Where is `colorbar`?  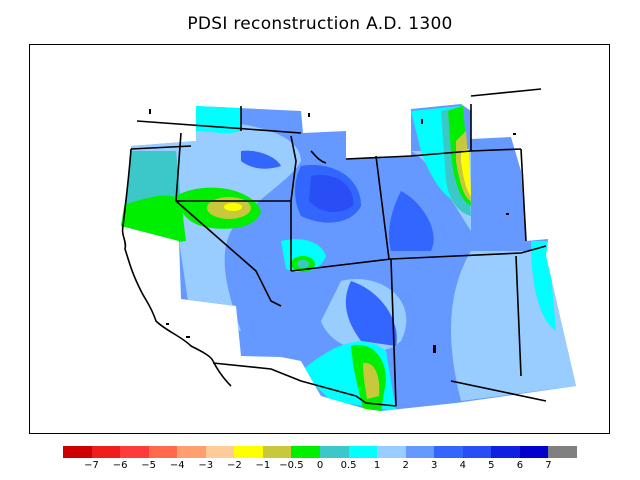
colorbar is located at coordinates (320, 452).